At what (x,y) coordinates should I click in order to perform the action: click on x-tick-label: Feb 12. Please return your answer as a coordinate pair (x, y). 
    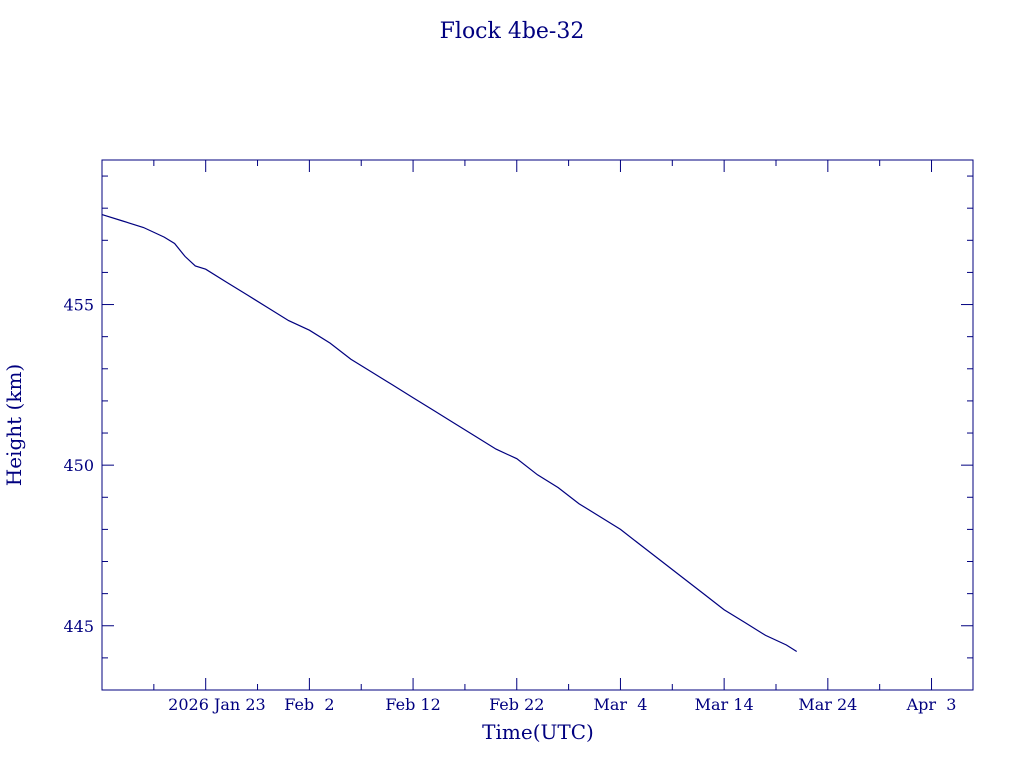
    Looking at the image, I should click on (412, 704).